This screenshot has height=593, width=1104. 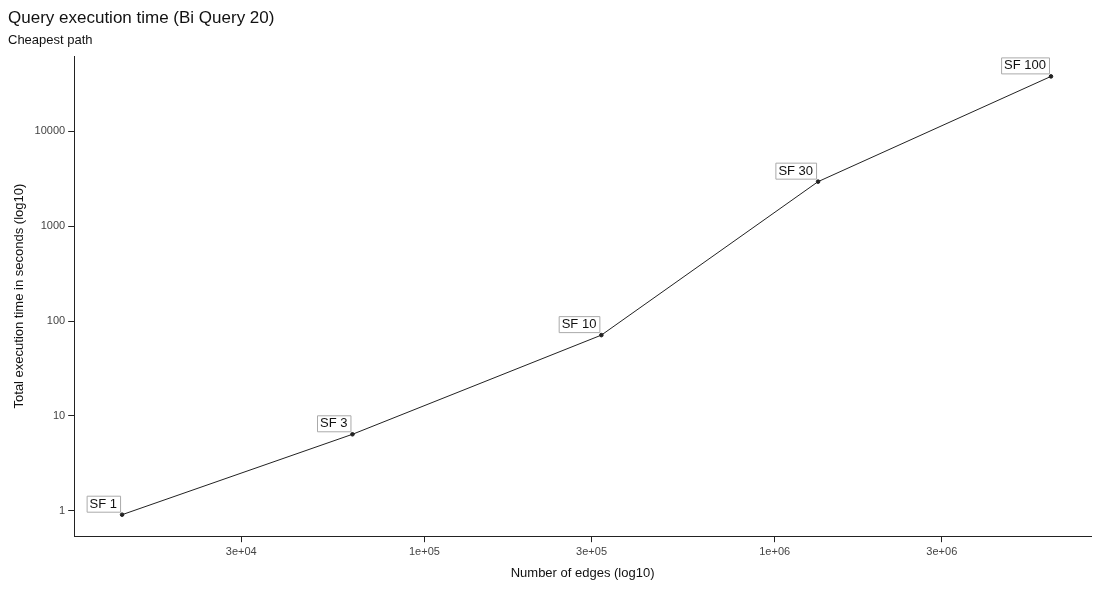 I want to click on annotation: SF 3, so click(x=334, y=423).